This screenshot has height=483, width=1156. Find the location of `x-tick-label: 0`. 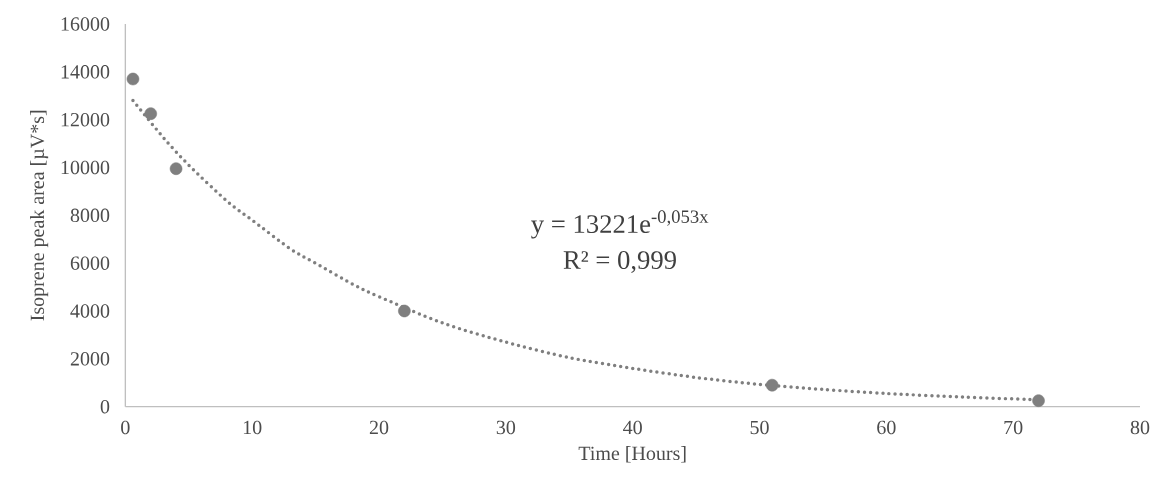

x-tick-label: 0 is located at coordinates (125, 427).